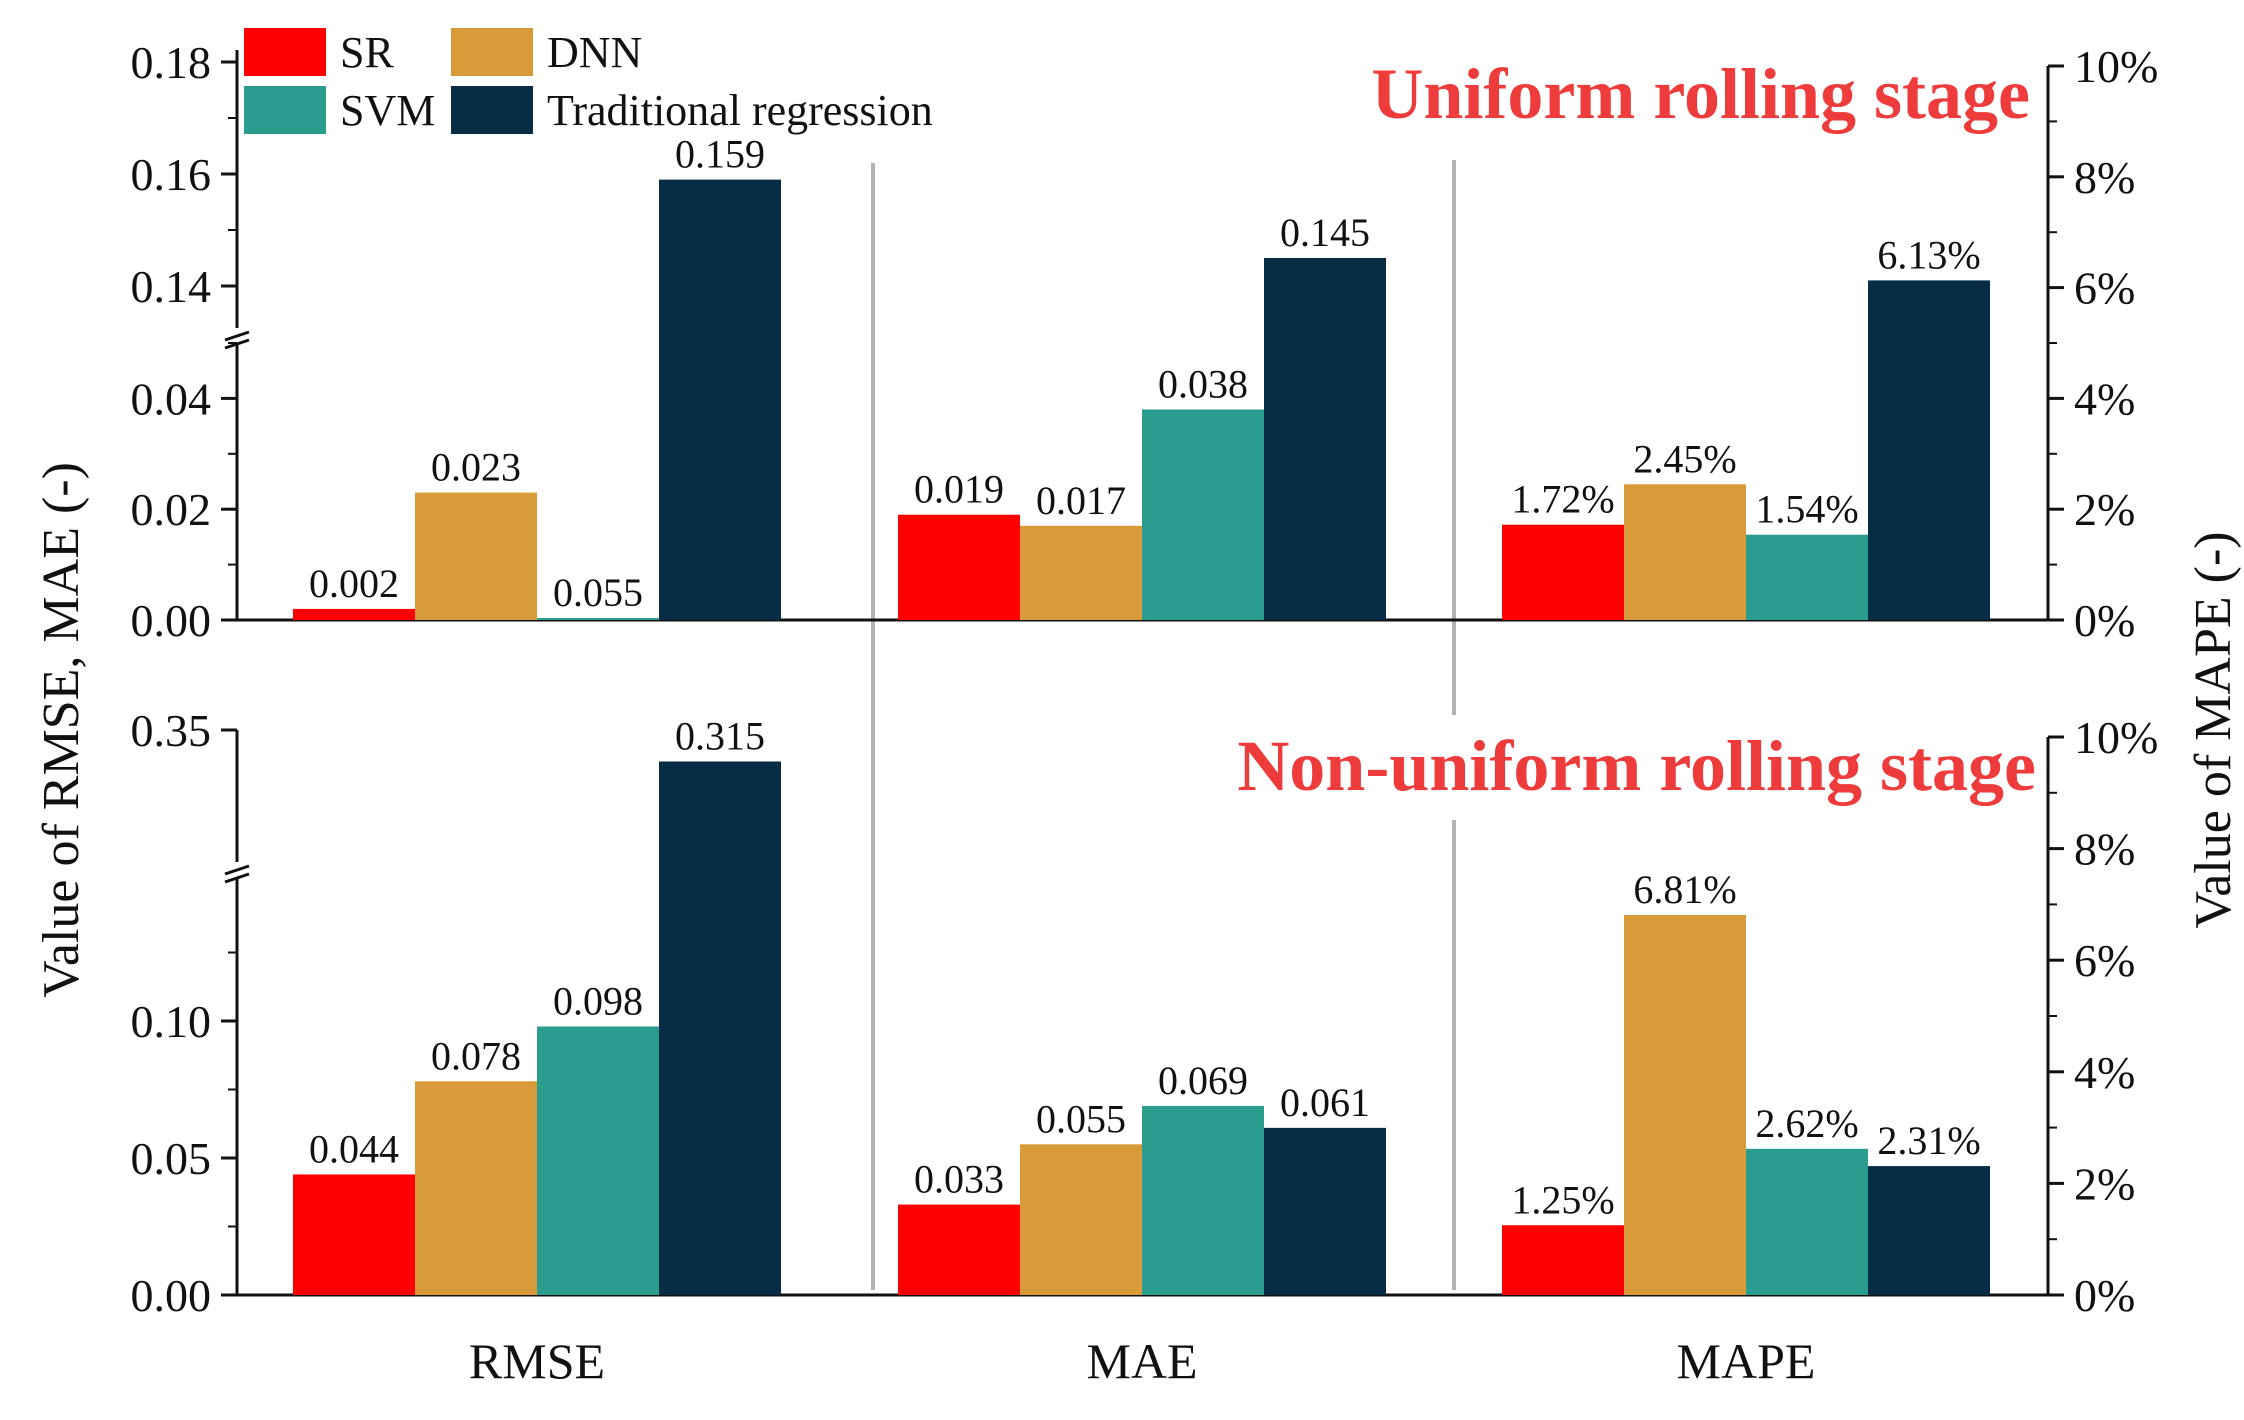 The image size is (2244, 1420). What do you see at coordinates (959, 1179) in the screenshot?
I see `bottom-data-label: 0.033` at bounding box center [959, 1179].